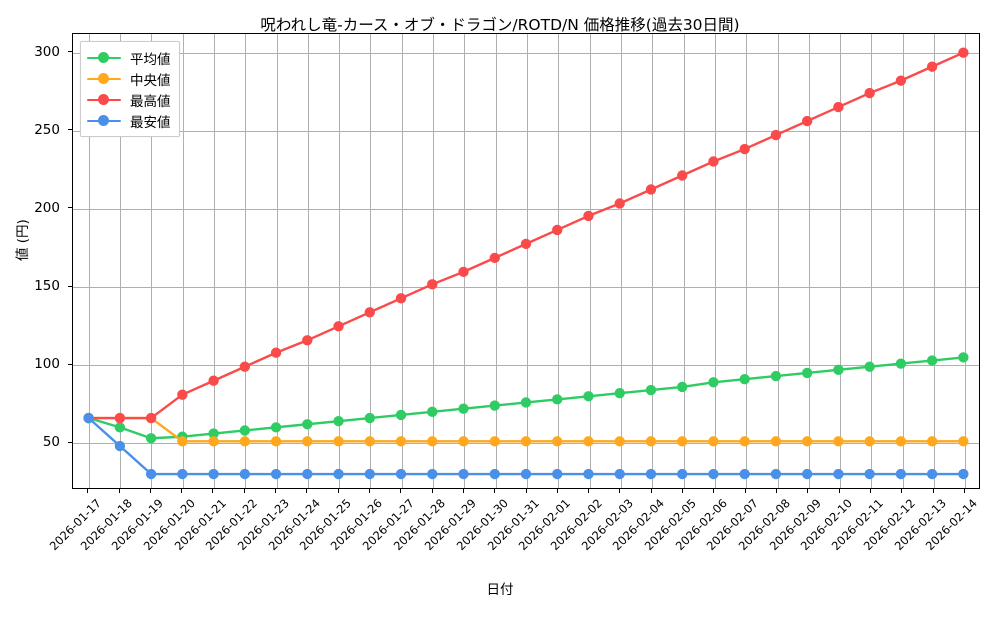 The width and height of the screenshot is (1000, 619). I want to click on legend-label: 平均値, so click(150, 59).